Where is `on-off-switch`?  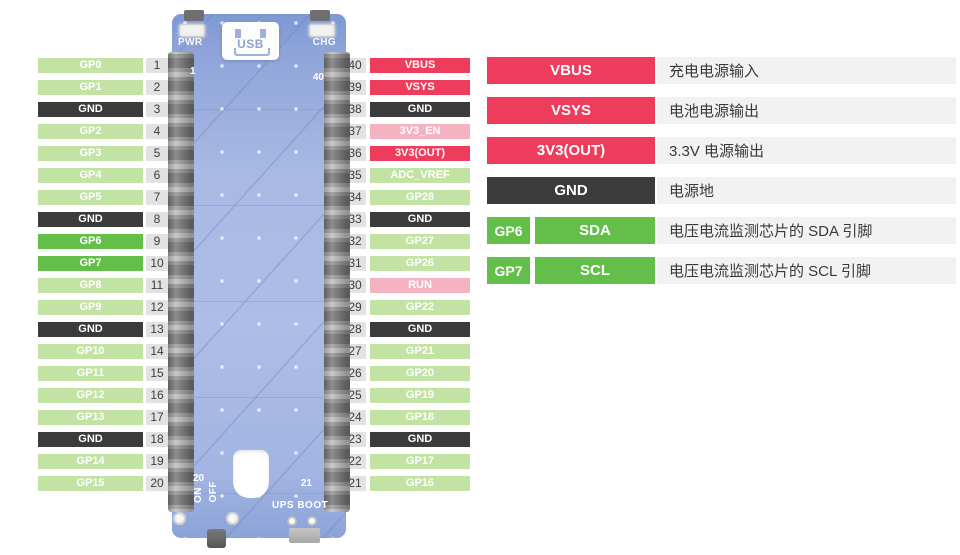 on-off-switch is located at coordinates (216, 538).